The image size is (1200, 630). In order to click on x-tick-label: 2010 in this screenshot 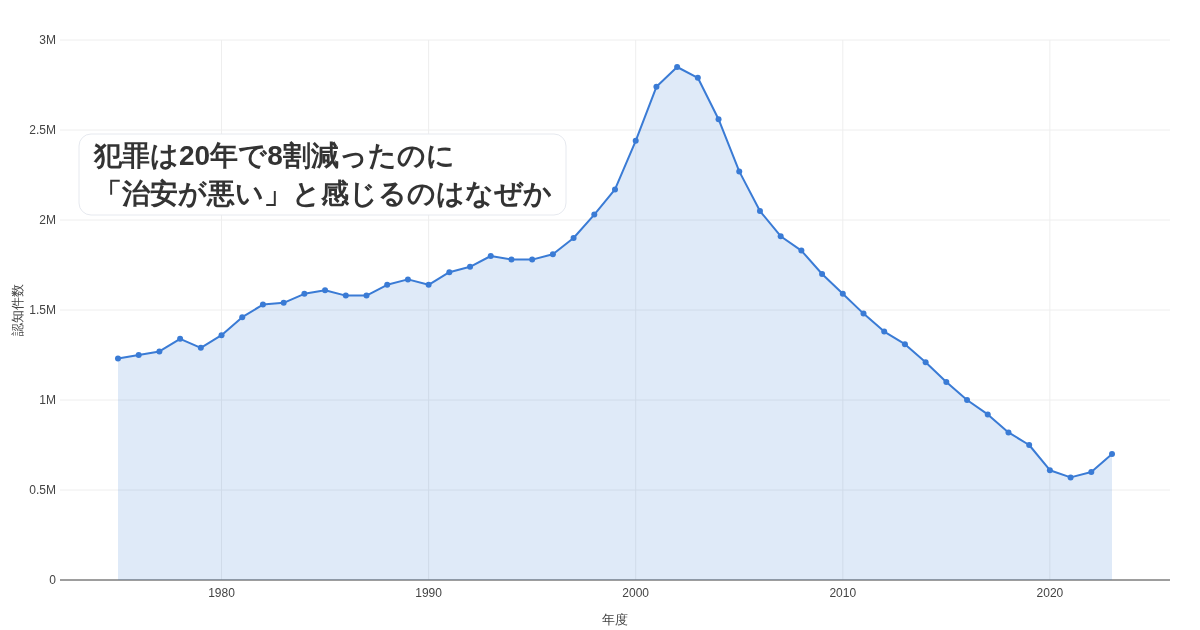, I will do `click(843, 593)`.